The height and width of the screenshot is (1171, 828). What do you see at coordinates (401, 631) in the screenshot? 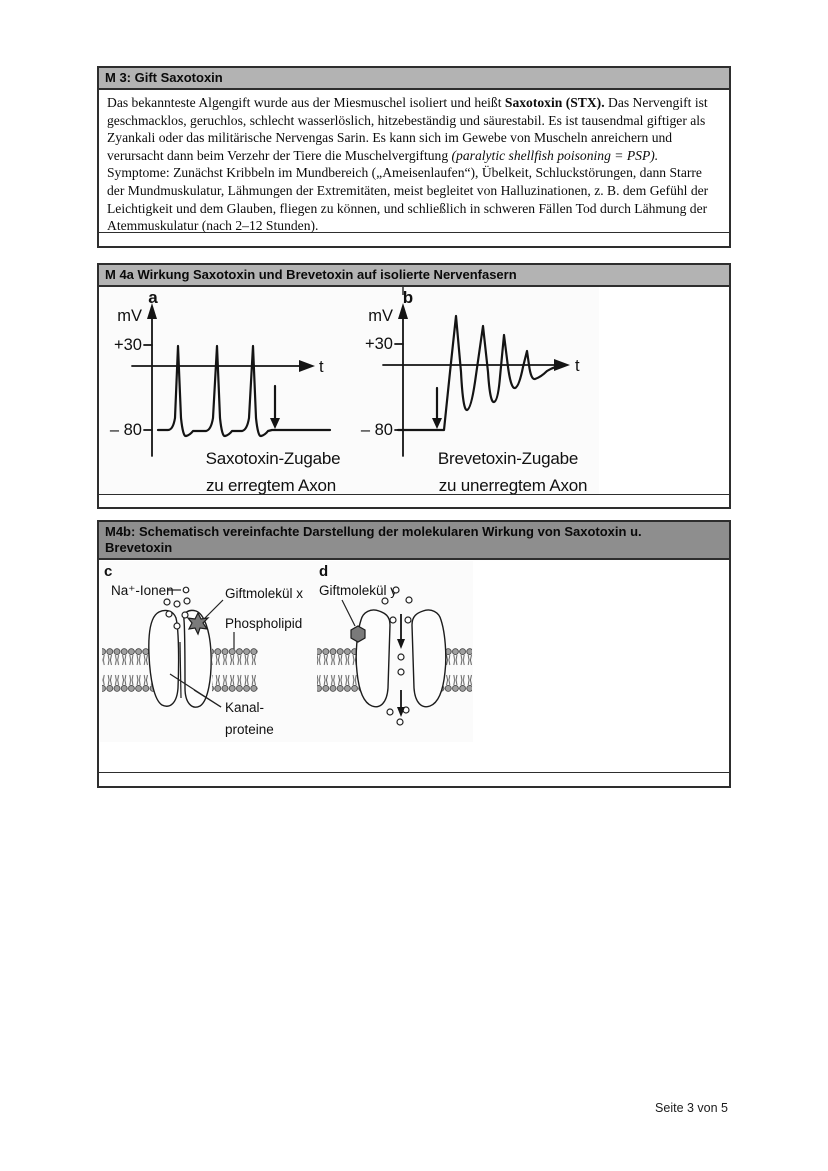
I see `ion-flow-arrow-top-icon` at bounding box center [401, 631].